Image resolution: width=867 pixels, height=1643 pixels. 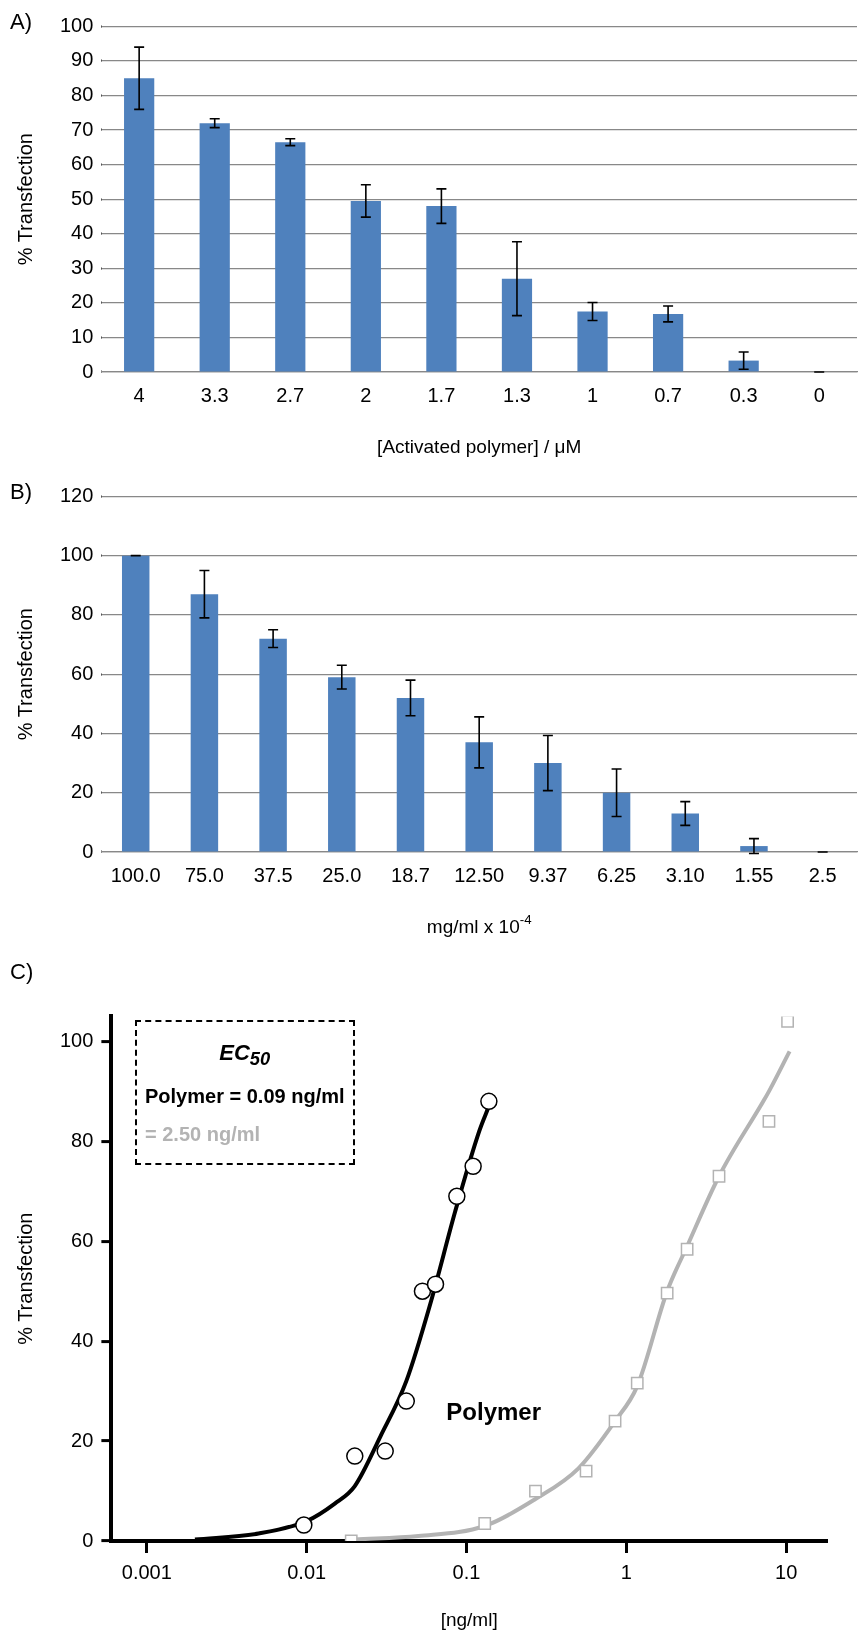 What do you see at coordinates (82, 197) in the screenshot?
I see `y-tick-label: 50` at bounding box center [82, 197].